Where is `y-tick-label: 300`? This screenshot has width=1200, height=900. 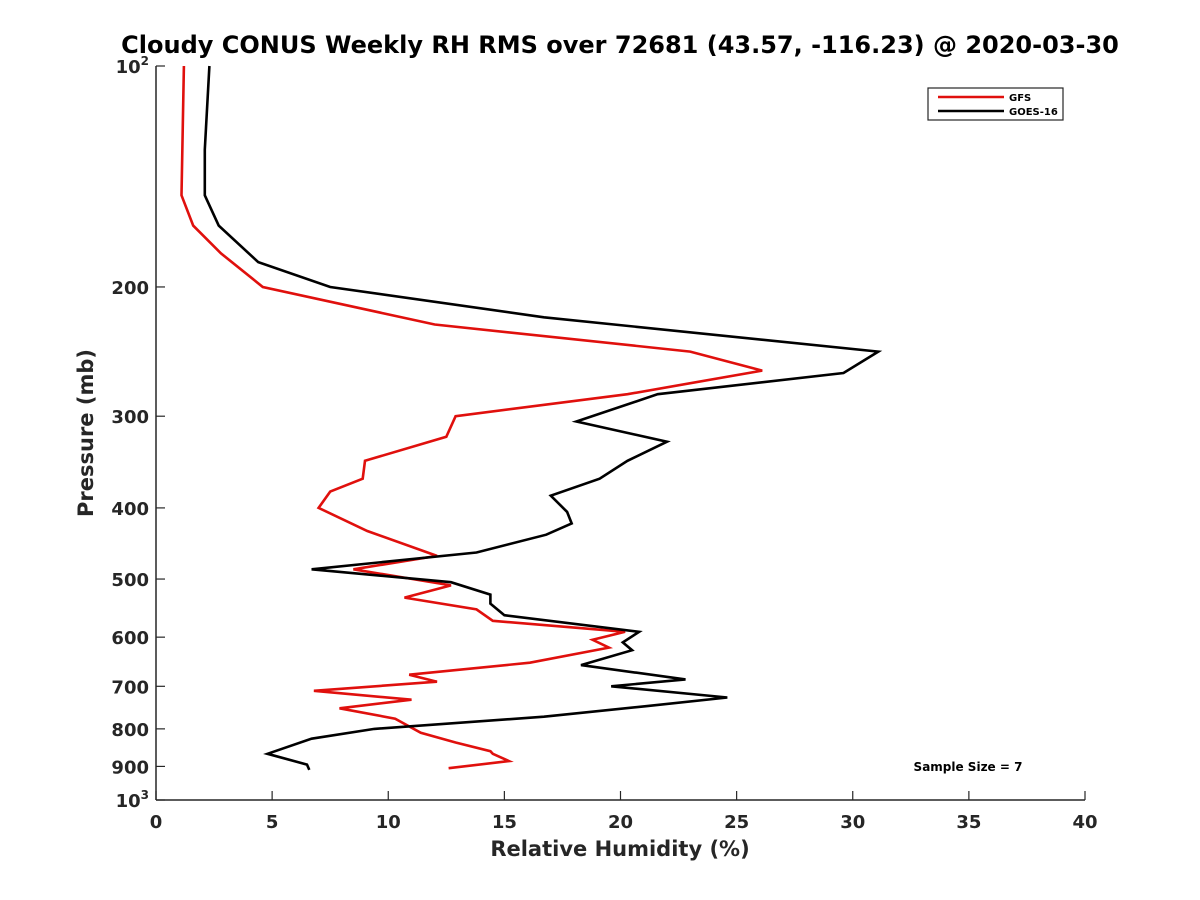 y-tick-label: 300 is located at coordinates (130, 417).